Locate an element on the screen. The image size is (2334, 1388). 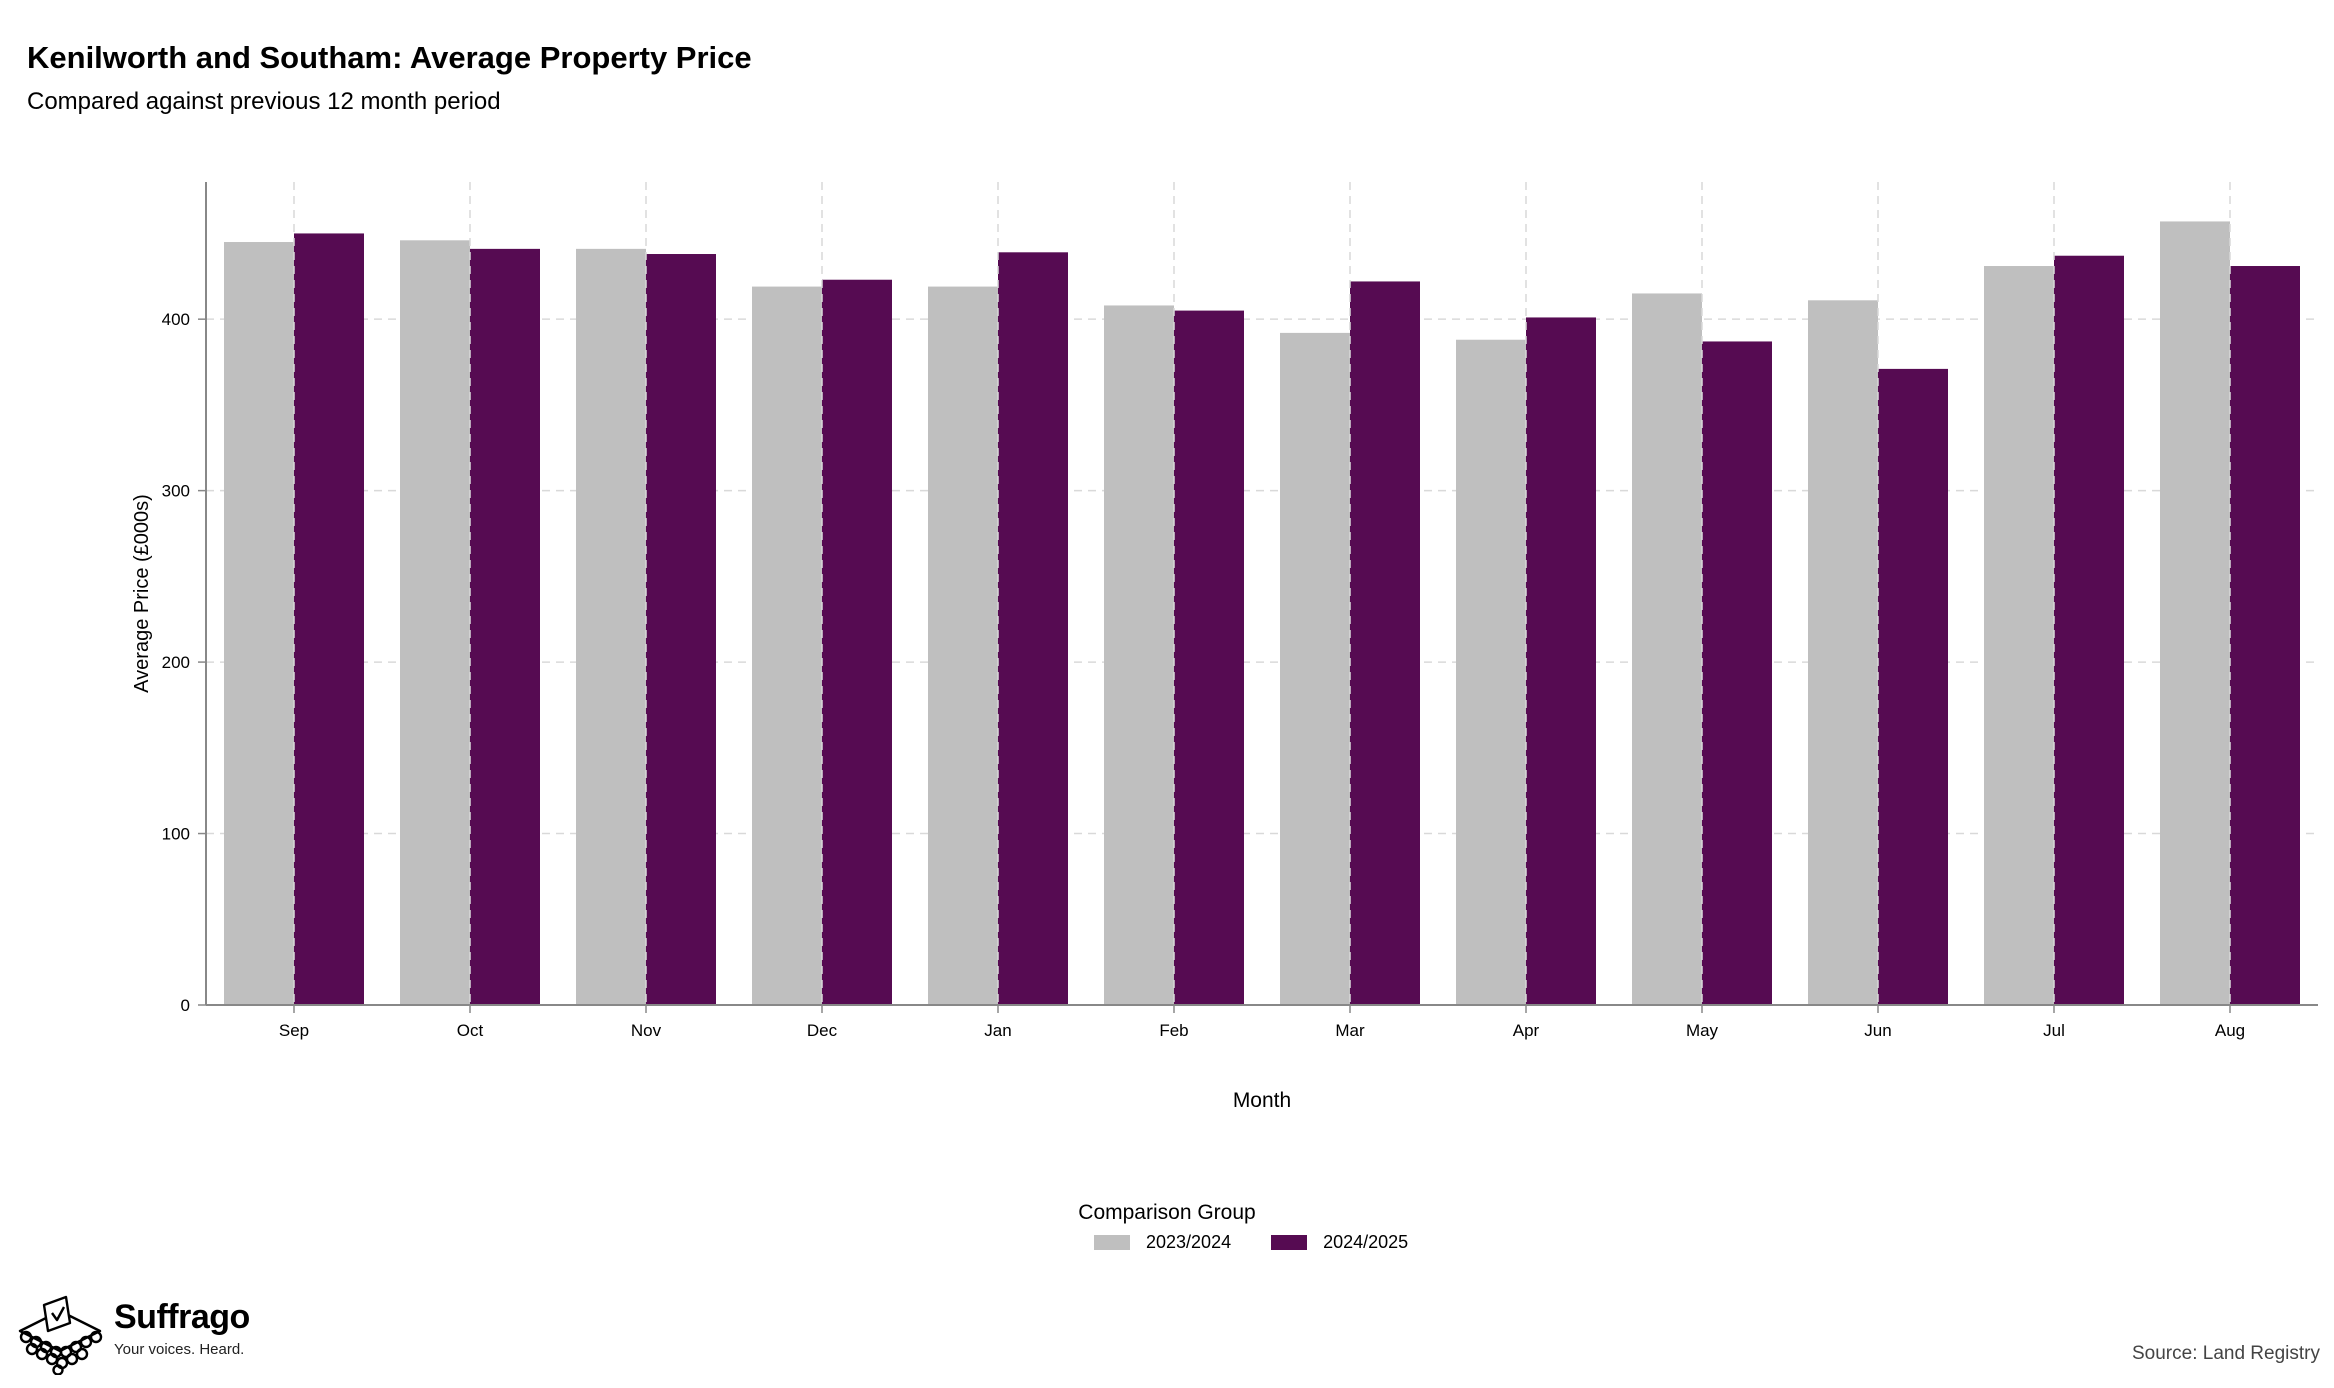
bar-2023-2024-may is located at coordinates (1667, 649).